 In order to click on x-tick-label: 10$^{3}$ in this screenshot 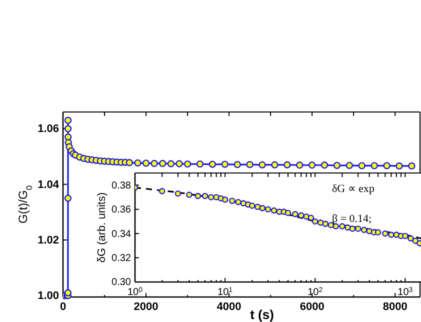, I will do `click(405, 292)`.